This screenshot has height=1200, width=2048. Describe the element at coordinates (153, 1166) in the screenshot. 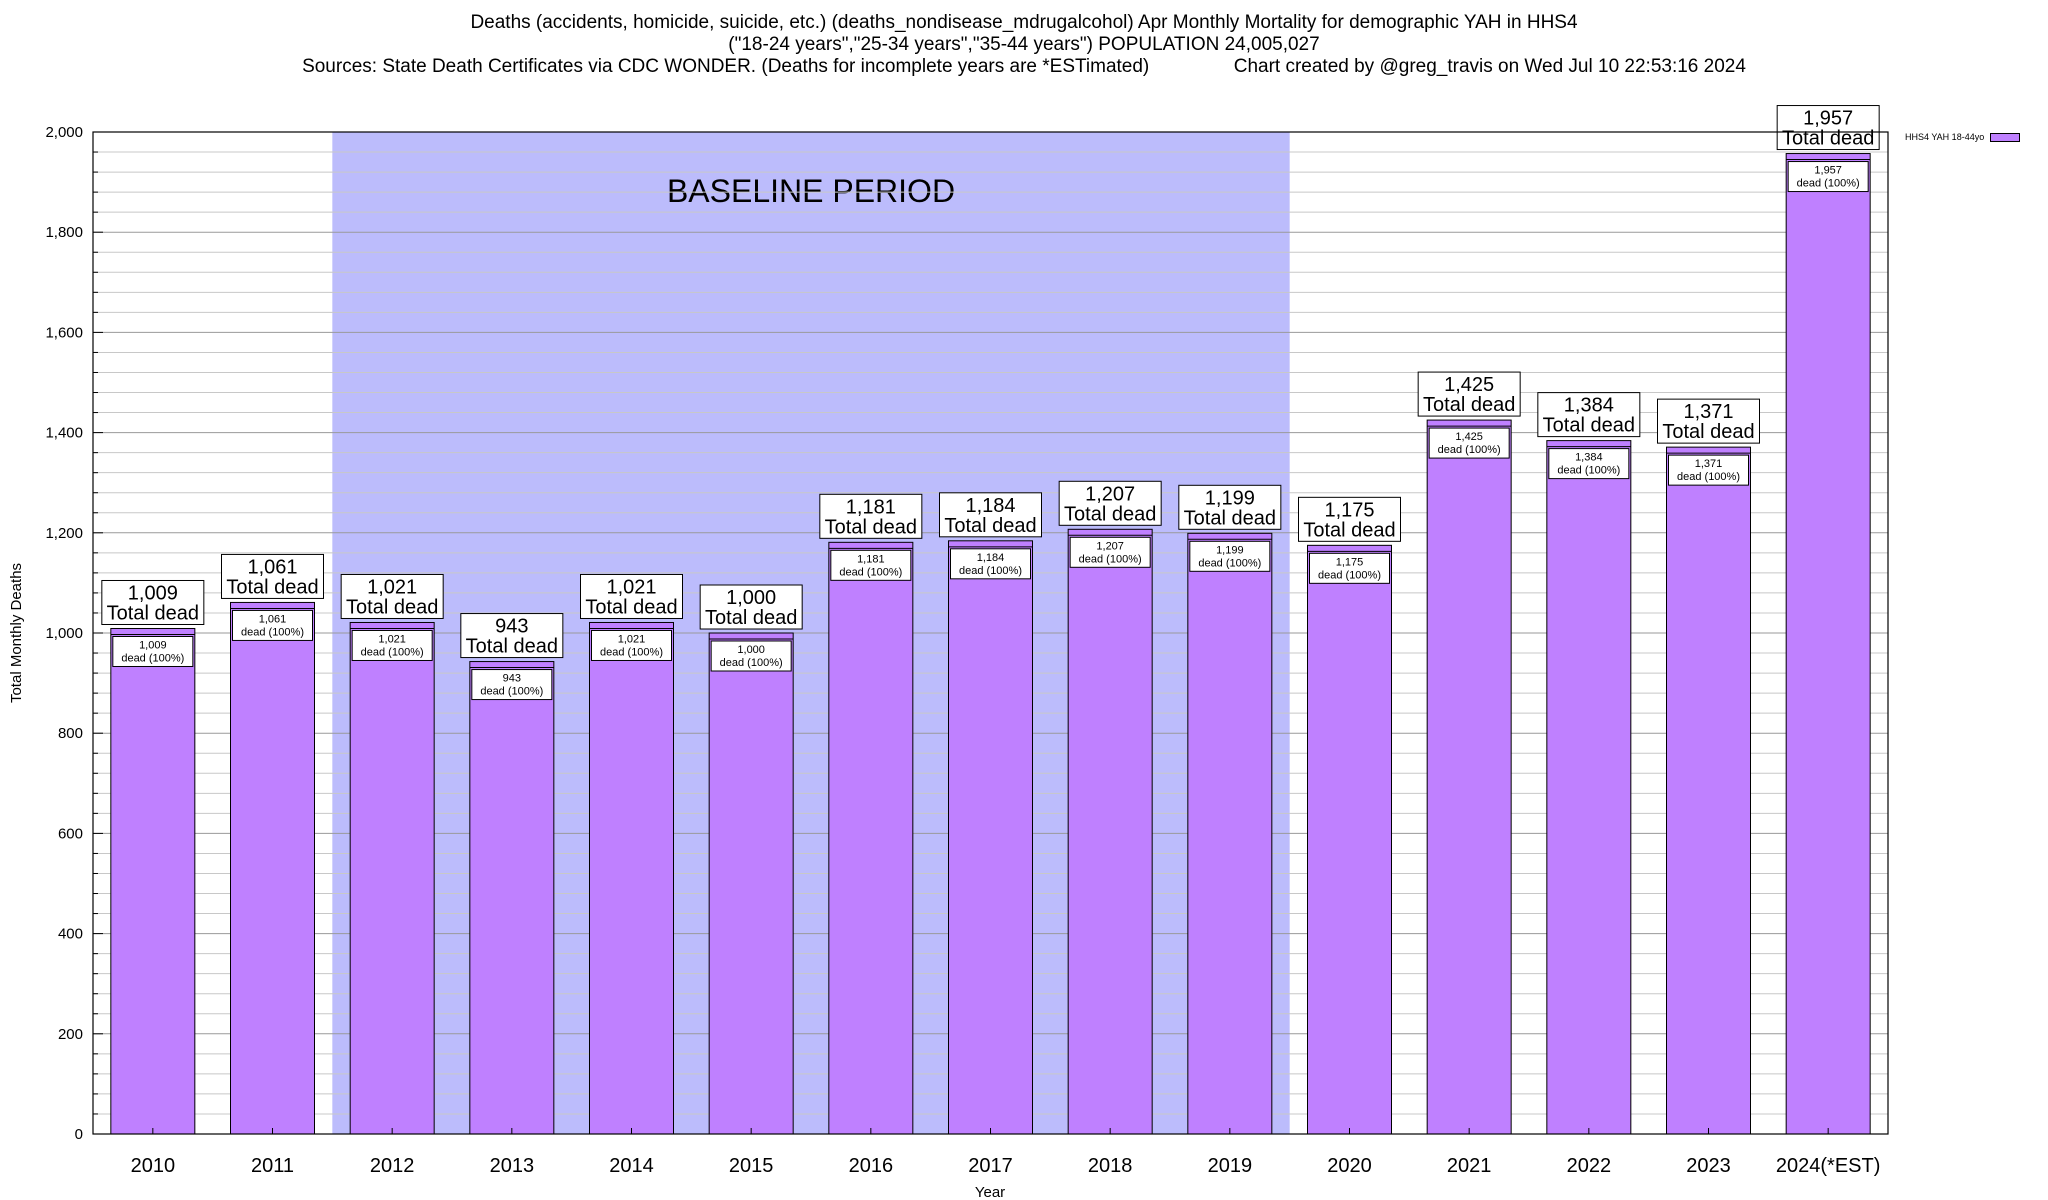

I see `x-tick-label: 2010` at that location.